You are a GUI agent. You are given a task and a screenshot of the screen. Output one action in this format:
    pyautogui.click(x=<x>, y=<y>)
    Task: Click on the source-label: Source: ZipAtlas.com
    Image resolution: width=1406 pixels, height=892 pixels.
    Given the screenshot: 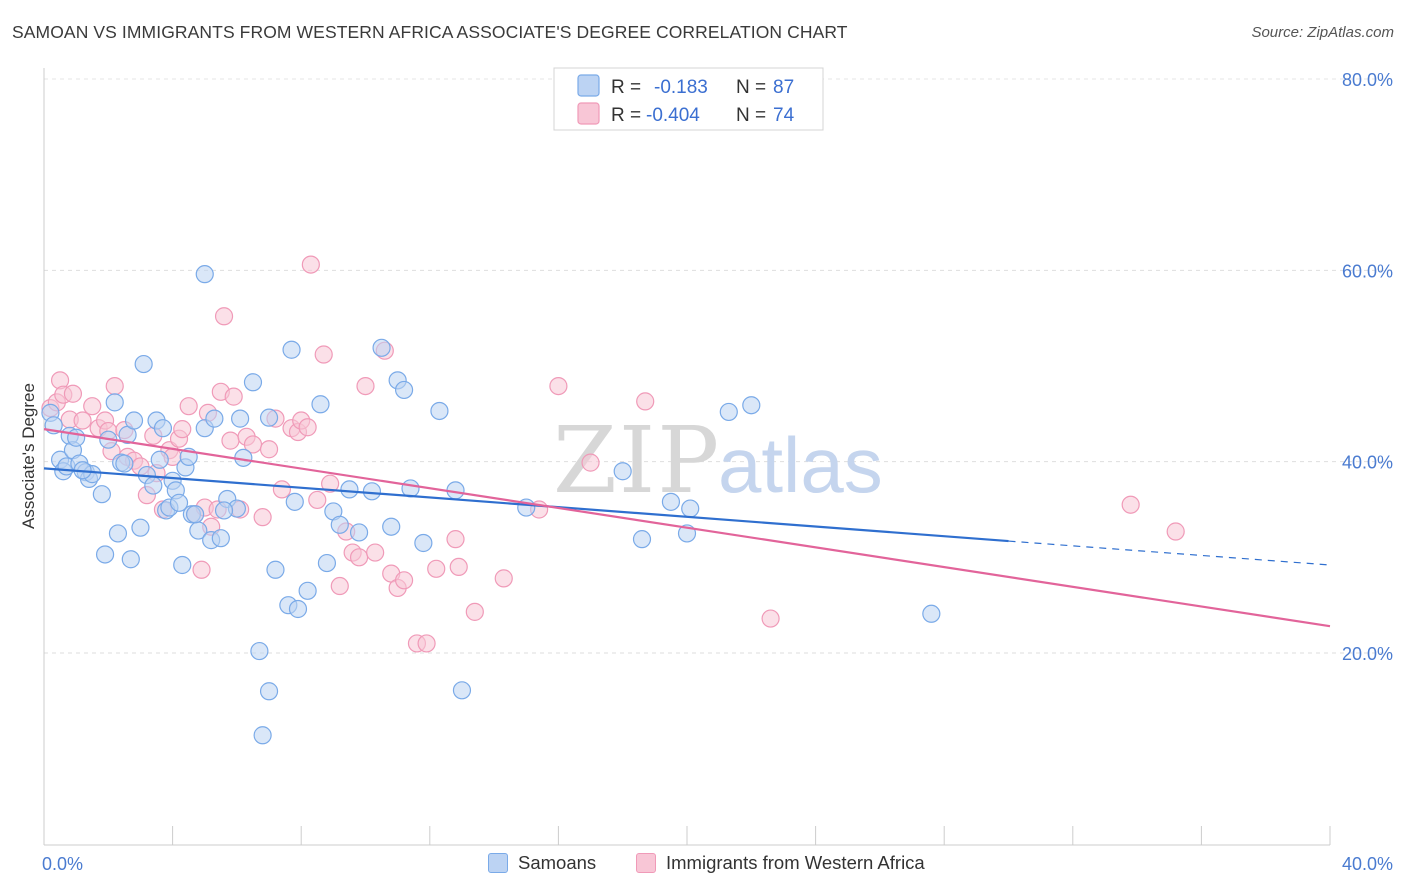 What is the action you would take?
    pyautogui.click(x=1322, y=32)
    